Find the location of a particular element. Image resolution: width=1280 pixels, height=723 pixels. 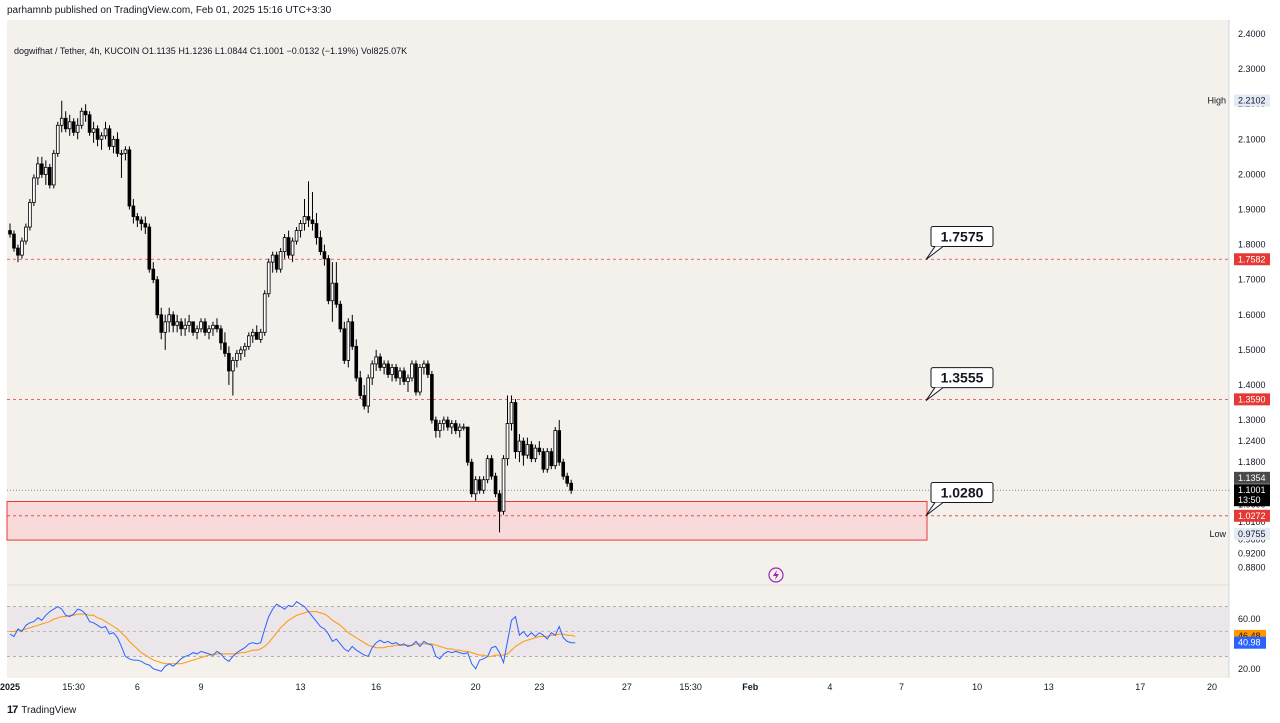

rsi-tick-label: 60.00 is located at coordinates (1249, 619).